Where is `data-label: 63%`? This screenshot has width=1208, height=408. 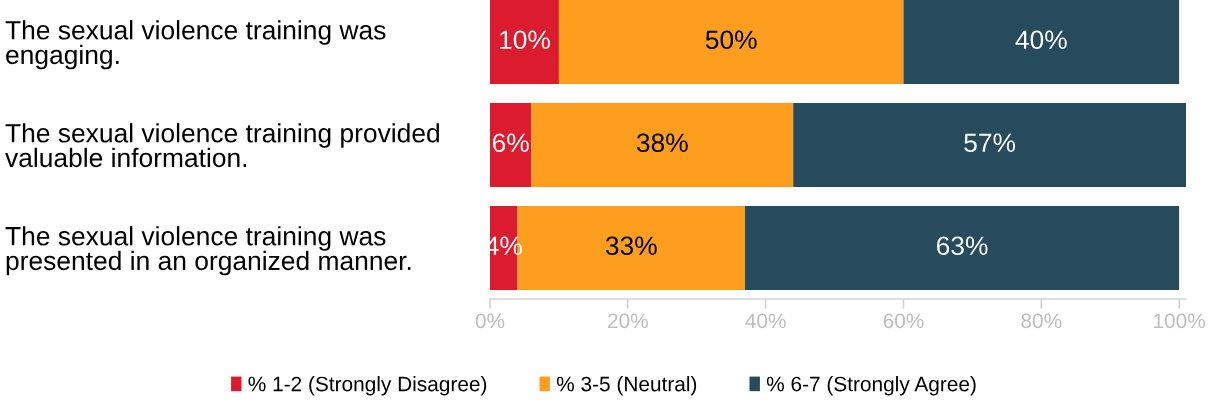
data-label: 63% is located at coordinates (962, 246).